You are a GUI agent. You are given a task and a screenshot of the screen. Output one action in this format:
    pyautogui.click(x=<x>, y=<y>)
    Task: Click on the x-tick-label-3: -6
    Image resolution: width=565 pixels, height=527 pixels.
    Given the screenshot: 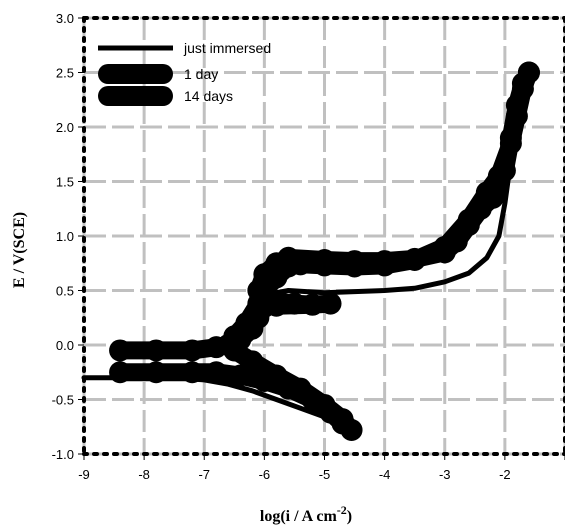 What is the action you would take?
    pyautogui.click(x=265, y=474)
    